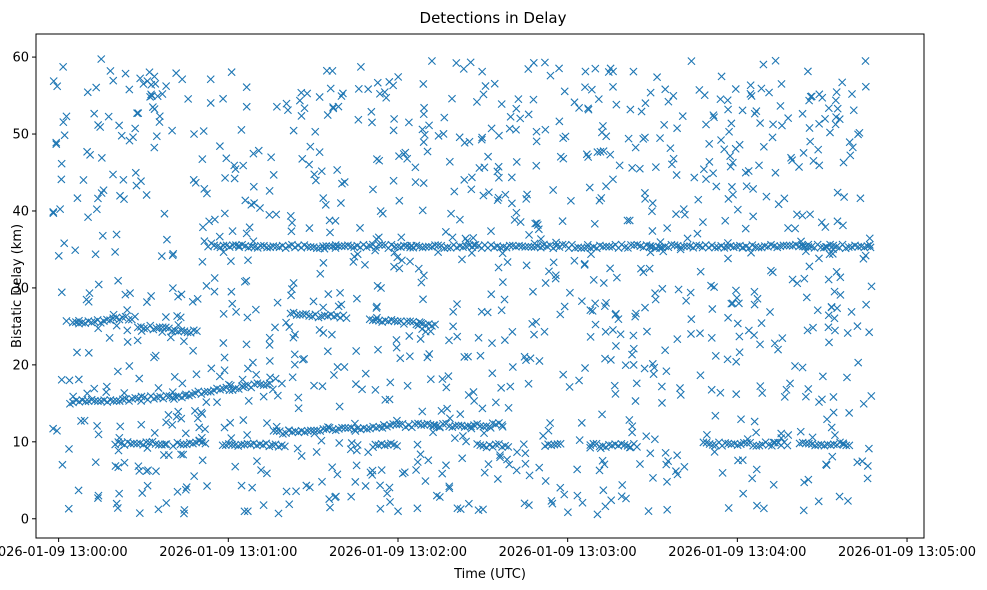 The height and width of the screenshot is (590, 987). What do you see at coordinates (20, 58) in the screenshot?
I see `y-tick-label: 60` at bounding box center [20, 58].